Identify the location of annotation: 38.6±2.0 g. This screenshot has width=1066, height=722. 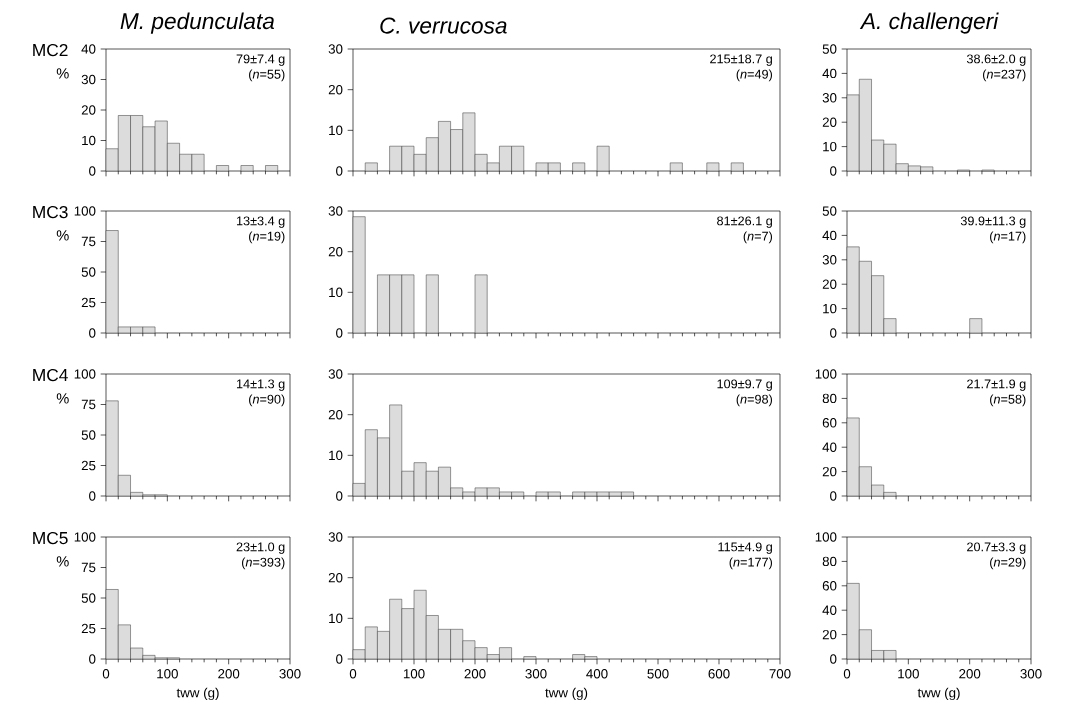
(996, 60).